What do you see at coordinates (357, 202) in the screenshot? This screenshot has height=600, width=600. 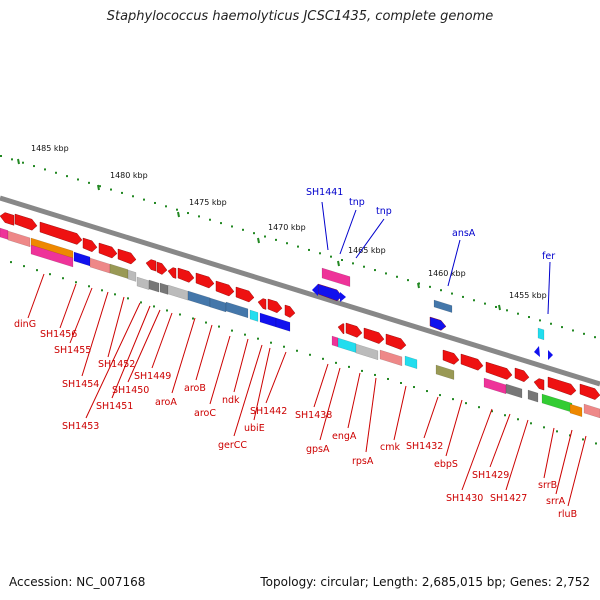 I see `gene-label: tnp` at bounding box center [357, 202].